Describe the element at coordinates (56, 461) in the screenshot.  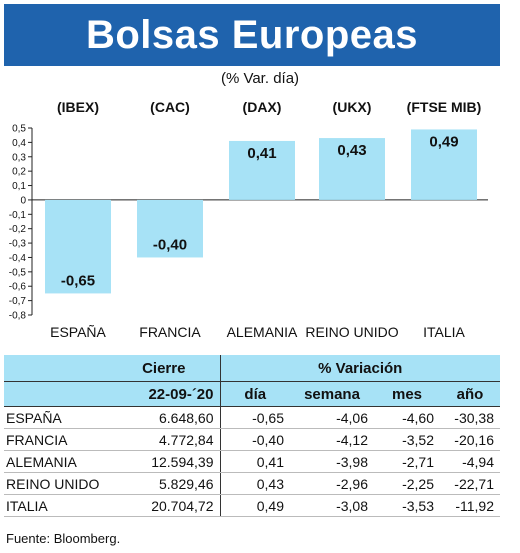
I see `row-name: ALEMANIA` at that location.